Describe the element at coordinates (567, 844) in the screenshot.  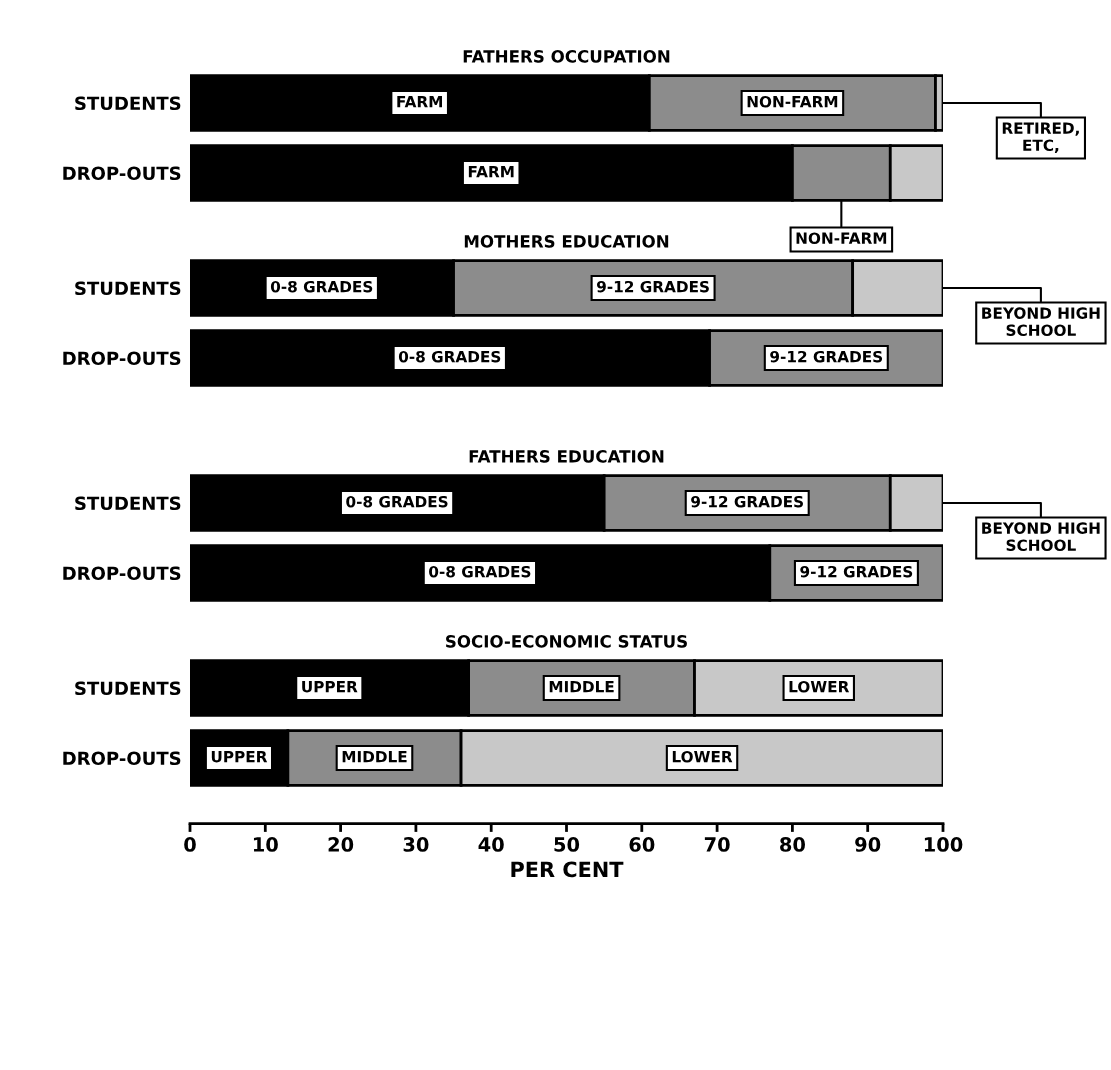
I see `x-tick-label: 50` at that location.